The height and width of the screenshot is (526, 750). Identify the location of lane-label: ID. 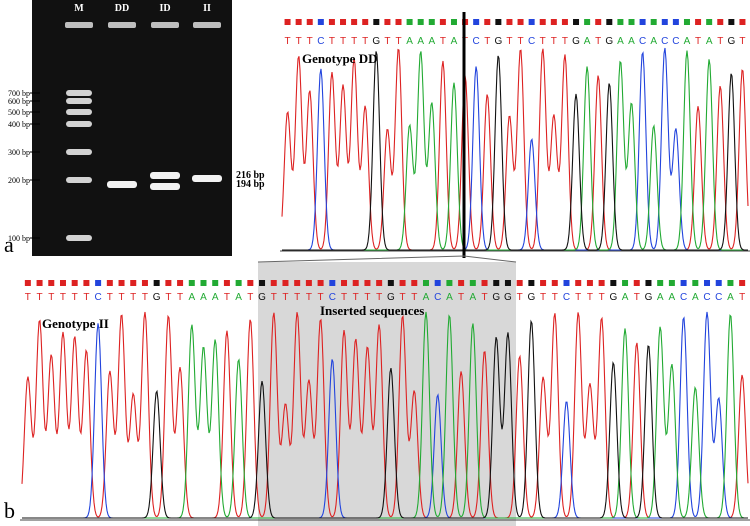
(164, 8).